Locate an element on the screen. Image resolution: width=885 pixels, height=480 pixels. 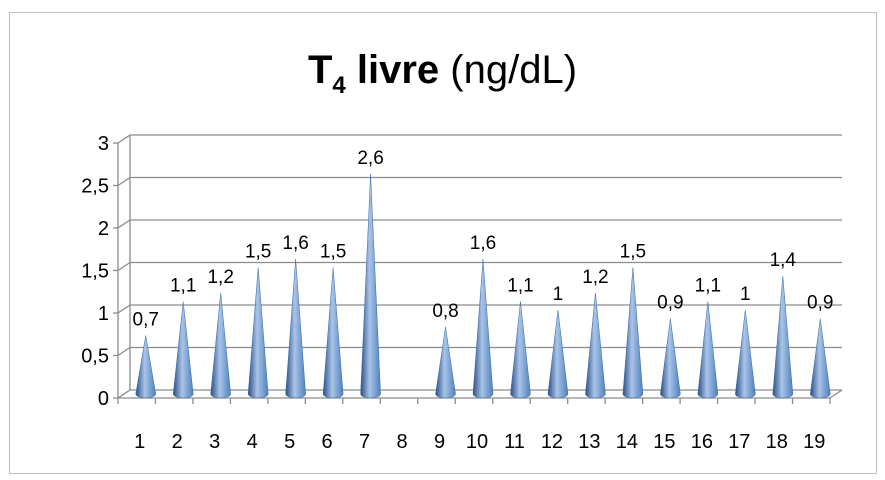
x-tick-label: 19 is located at coordinates (814, 442).